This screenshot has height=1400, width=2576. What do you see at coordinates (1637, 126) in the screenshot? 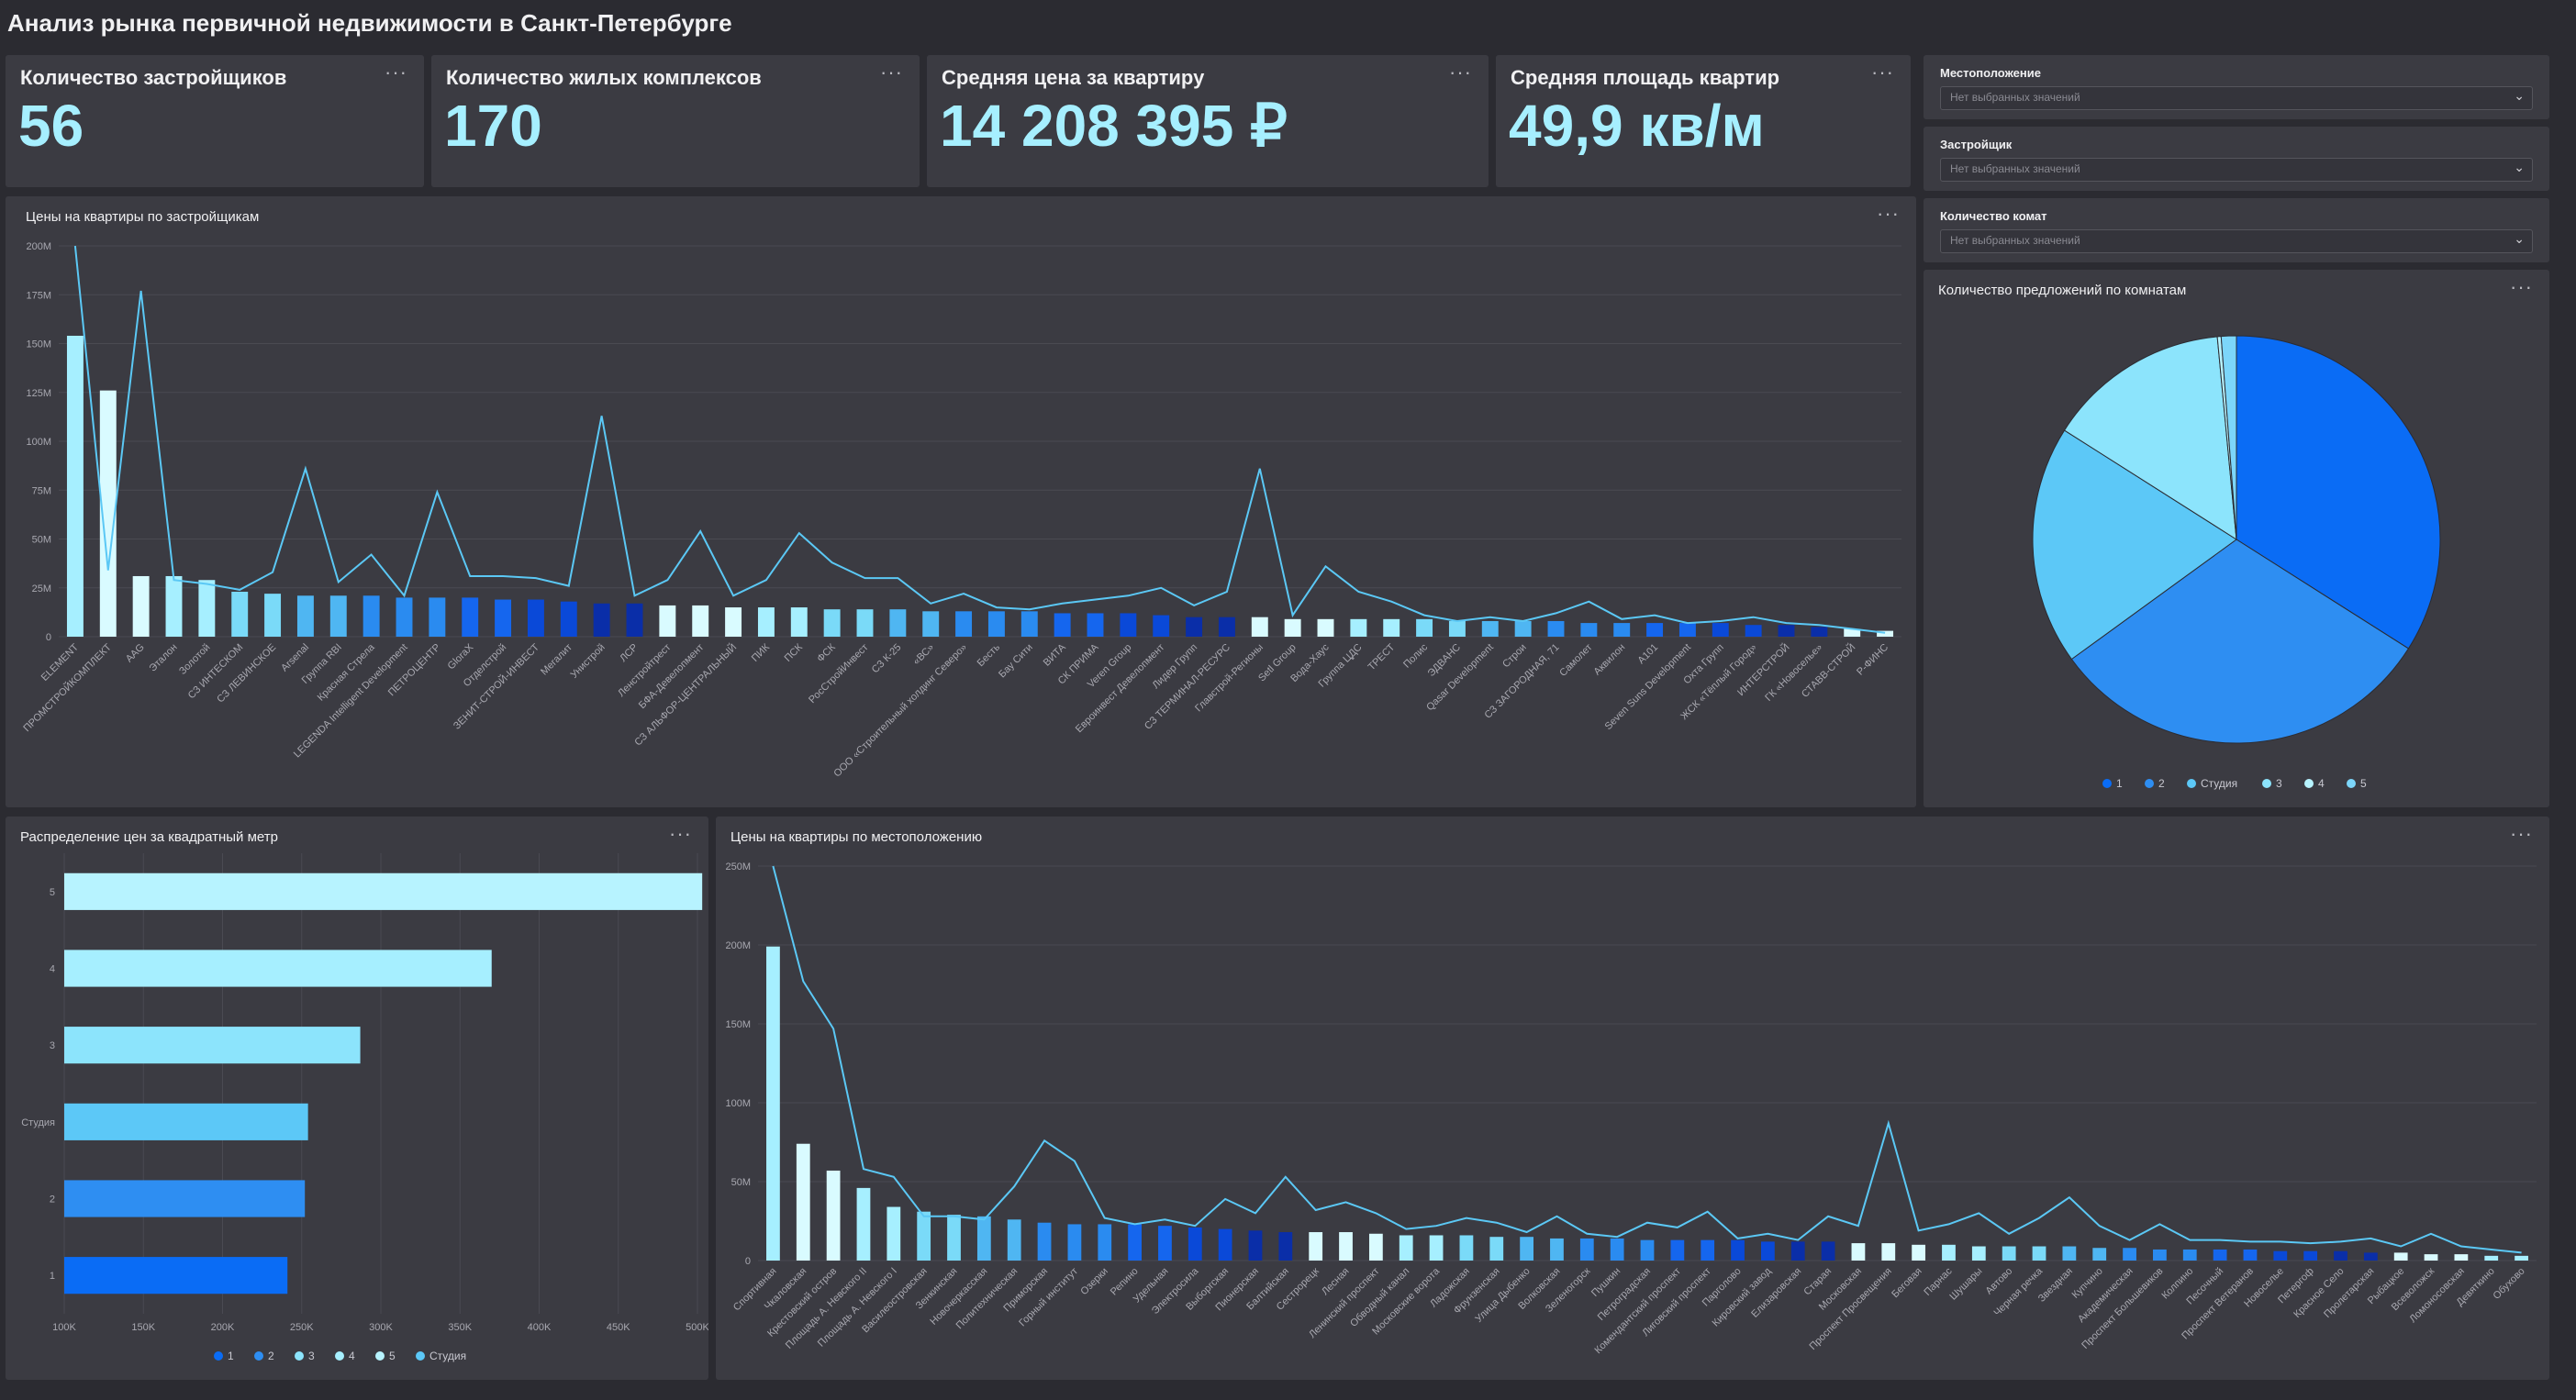
I see `kpi-value: 49,9 кв/м` at bounding box center [1637, 126].